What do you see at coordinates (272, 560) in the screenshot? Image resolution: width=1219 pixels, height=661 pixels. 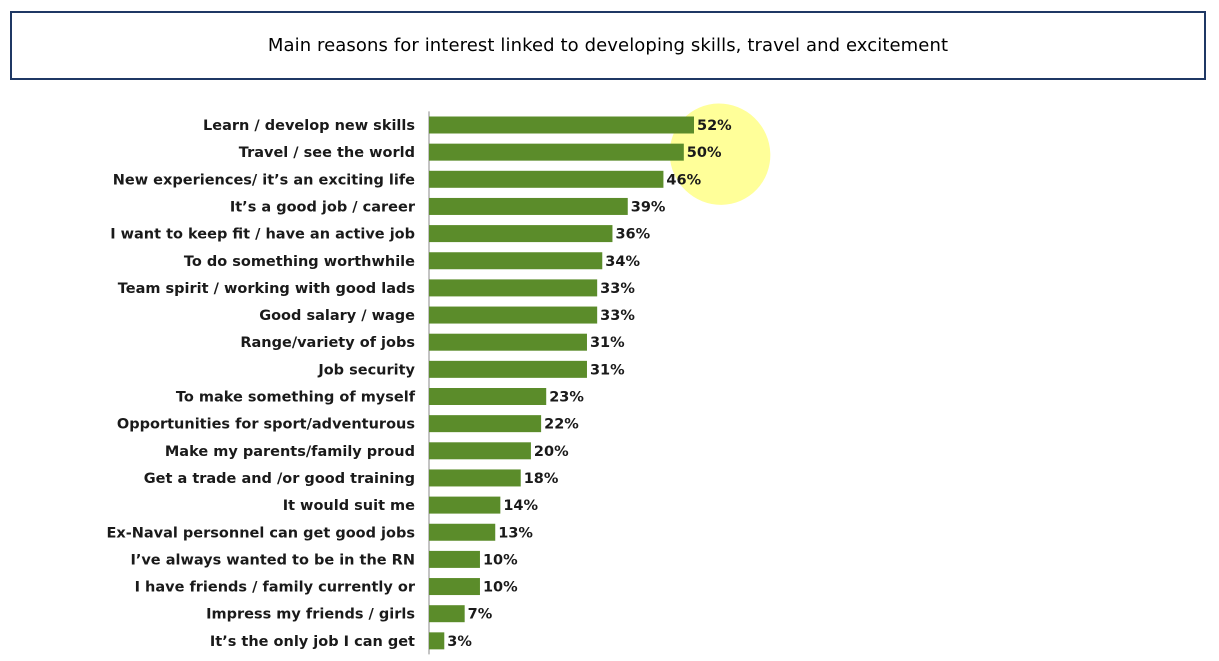 I see `category-label-16: I’ve always wanted to be in the RN` at bounding box center [272, 560].